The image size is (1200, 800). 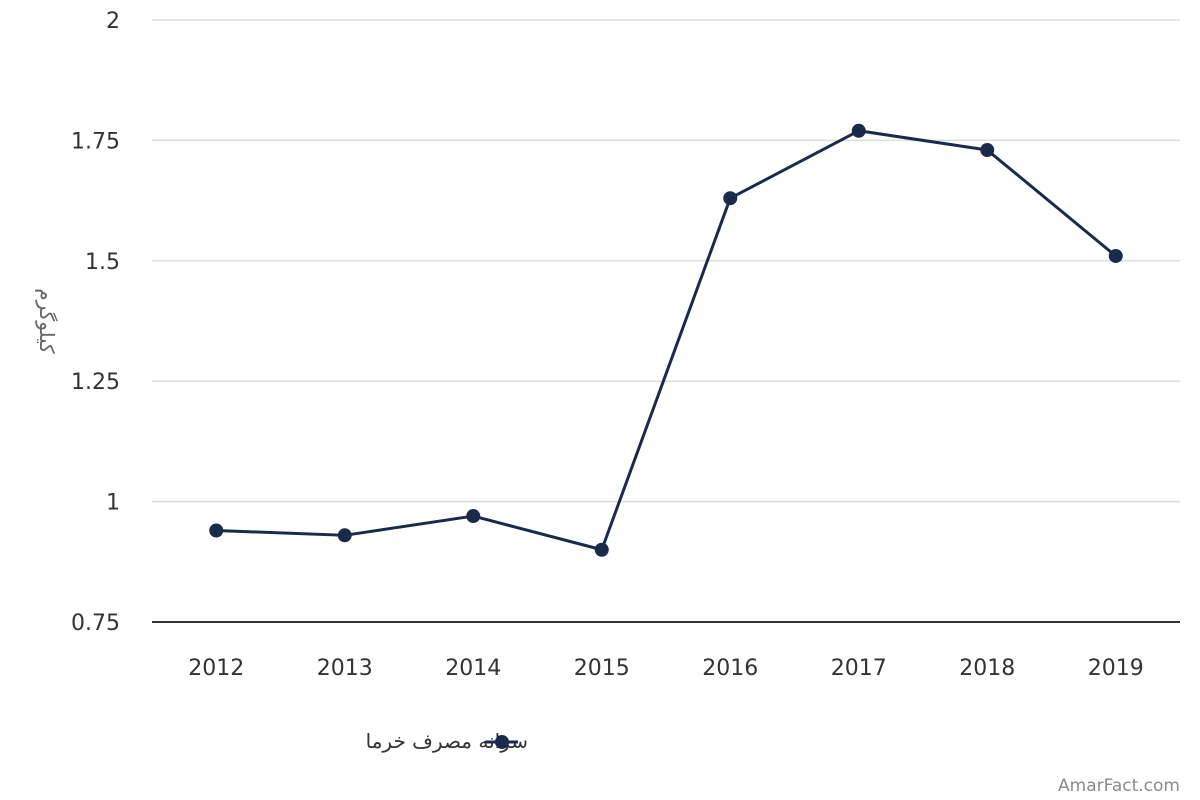 What do you see at coordinates (95, 322) in the screenshot?
I see `y-tick-labels: 0.75 1 1.25 1.5 1.75 2` at bounding box center [95, 322].